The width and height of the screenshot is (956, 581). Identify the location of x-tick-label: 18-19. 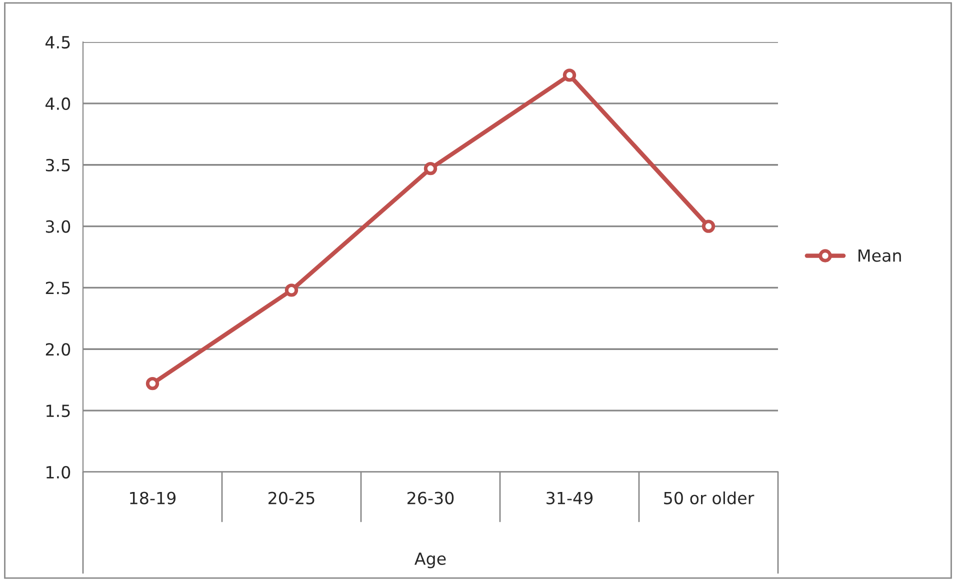
(153, 498).